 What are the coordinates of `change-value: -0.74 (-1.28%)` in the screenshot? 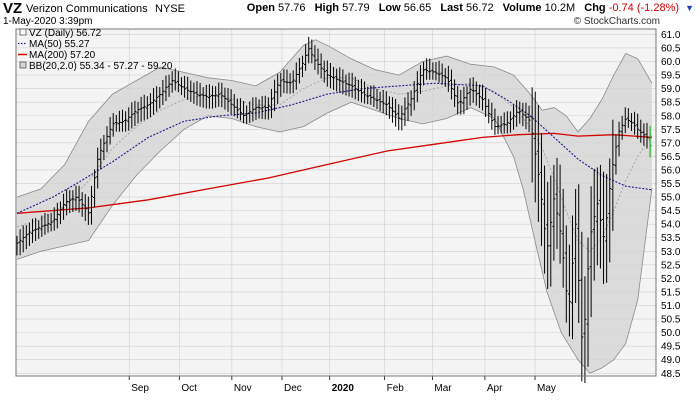 It's located at (644, 8).